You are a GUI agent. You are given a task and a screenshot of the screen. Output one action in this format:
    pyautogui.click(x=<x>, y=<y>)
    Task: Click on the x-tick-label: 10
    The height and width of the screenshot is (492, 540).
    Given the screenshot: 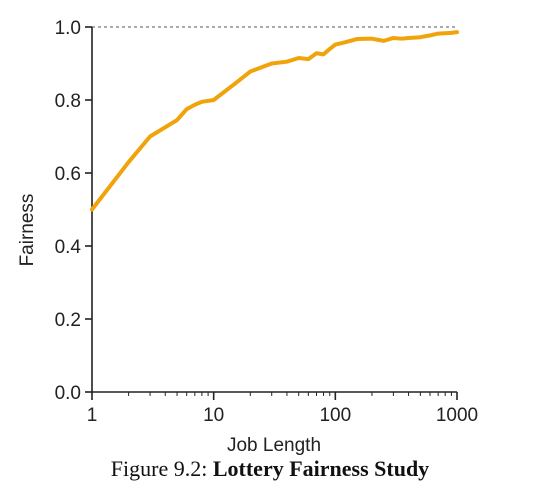 What is the action you would take?
    pyautogui.click(x=213, y=415)
    